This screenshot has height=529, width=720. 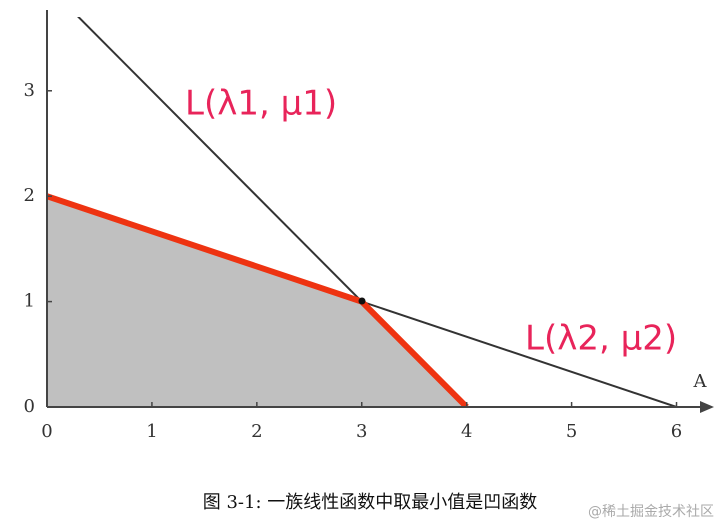 What do you see at coordinates (700, 381) in the screenshot?
I see `x-axis-label: A` at bounding box center [700, 381].